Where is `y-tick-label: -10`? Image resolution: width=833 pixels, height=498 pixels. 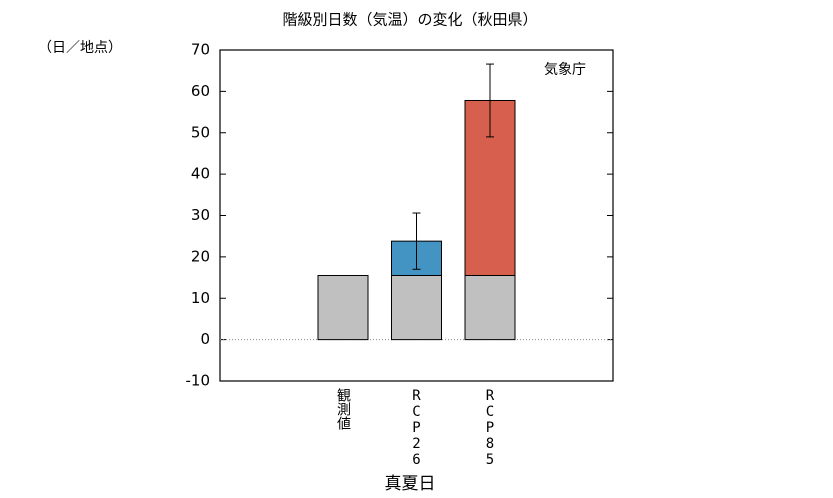
y-tick-label: -10 is located at coordinates (198, 381).